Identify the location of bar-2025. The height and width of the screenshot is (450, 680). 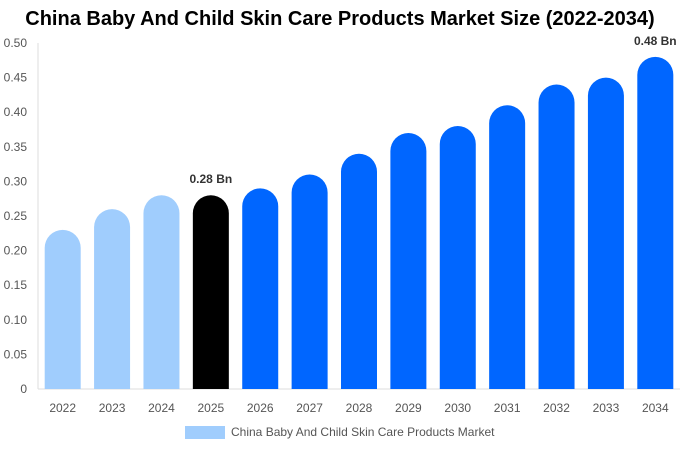
(210, 292).